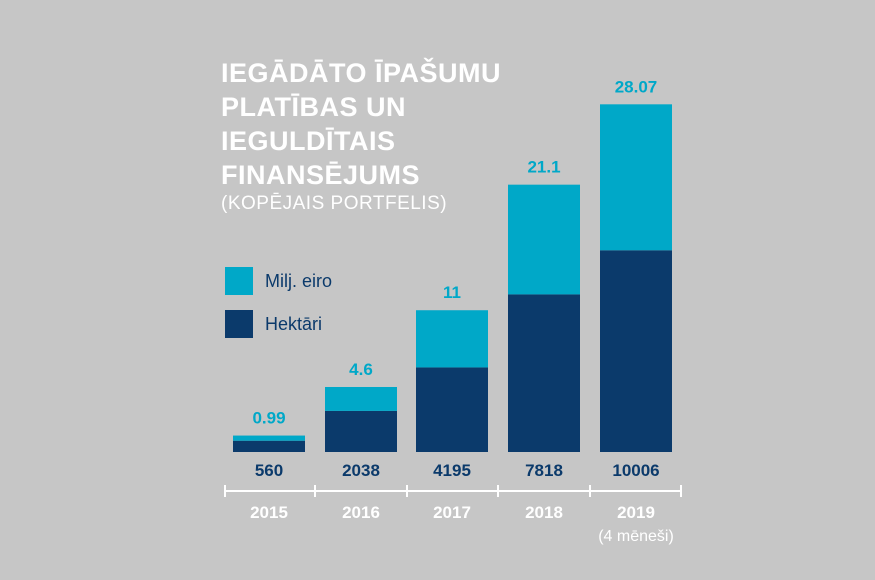 The width and height of the screenshot is (875, 580). What do you see at coordinates (452, 470) in the screenshot?
I see `data-label-hektari-2017: 4195` at bounding box center [452, 470].